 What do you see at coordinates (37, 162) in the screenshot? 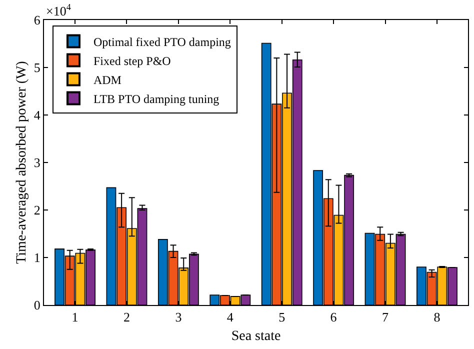
I see `y-tick-label: 3` at bounding box center [37, 162].